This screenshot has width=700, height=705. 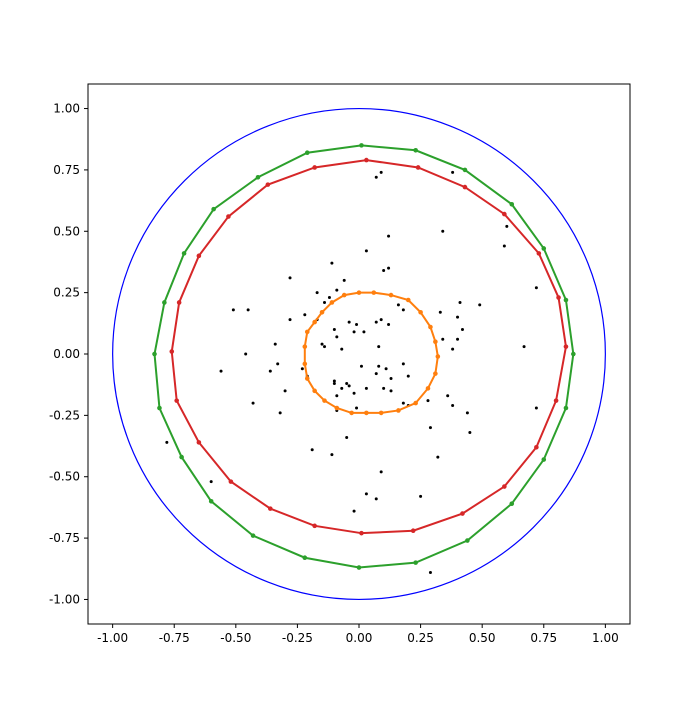 I want to click on series-1-line, so click(x=371, y=352).